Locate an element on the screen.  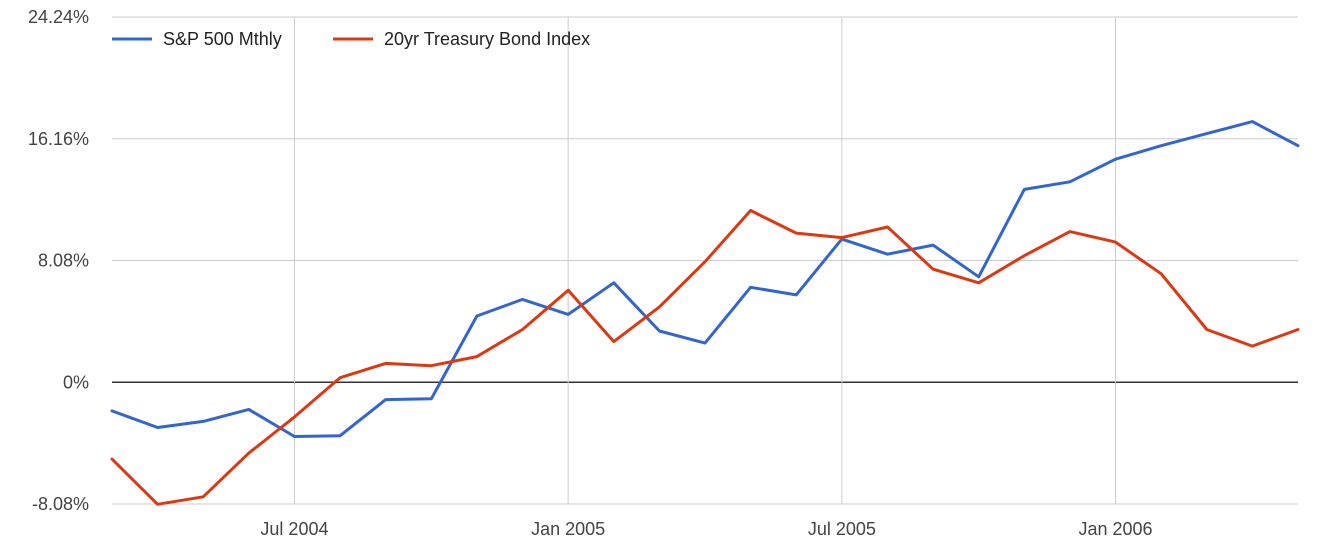
x-tick-label: Jan 2005 is located at coordinates (568, 529).